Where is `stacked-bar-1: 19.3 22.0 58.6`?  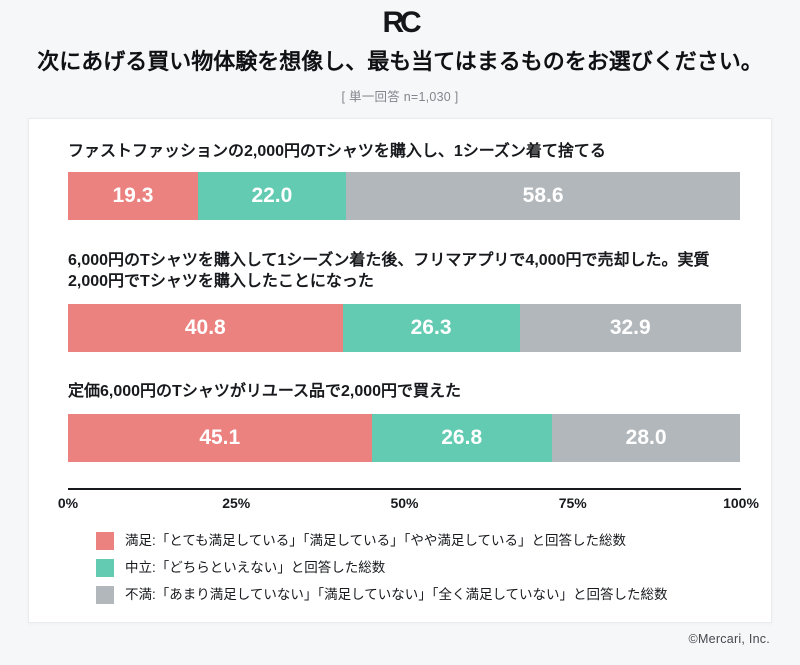
stacked-bar-1: 19.3 22.0 58.6 is located at coordinates (404, 196).